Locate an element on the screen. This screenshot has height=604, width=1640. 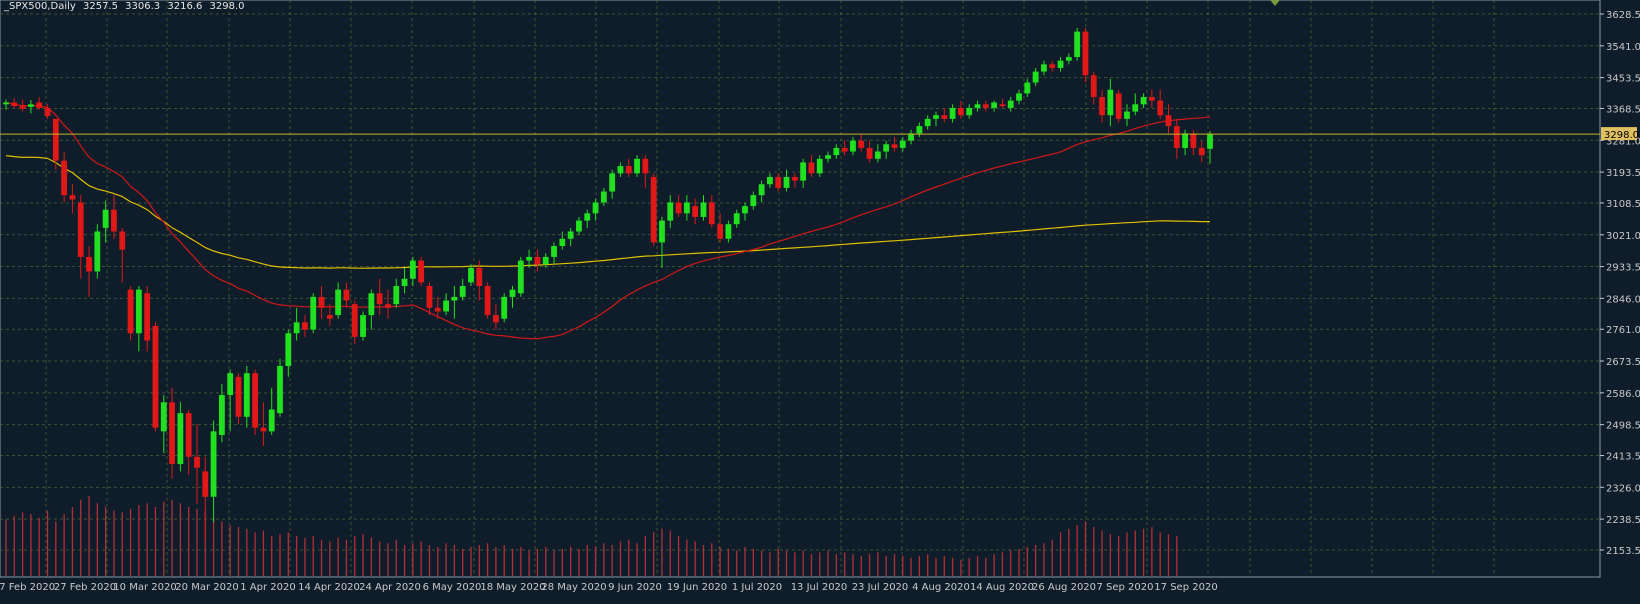
x-tick-label: 14 Aug 2020 is located at coordinates (1002, 587).